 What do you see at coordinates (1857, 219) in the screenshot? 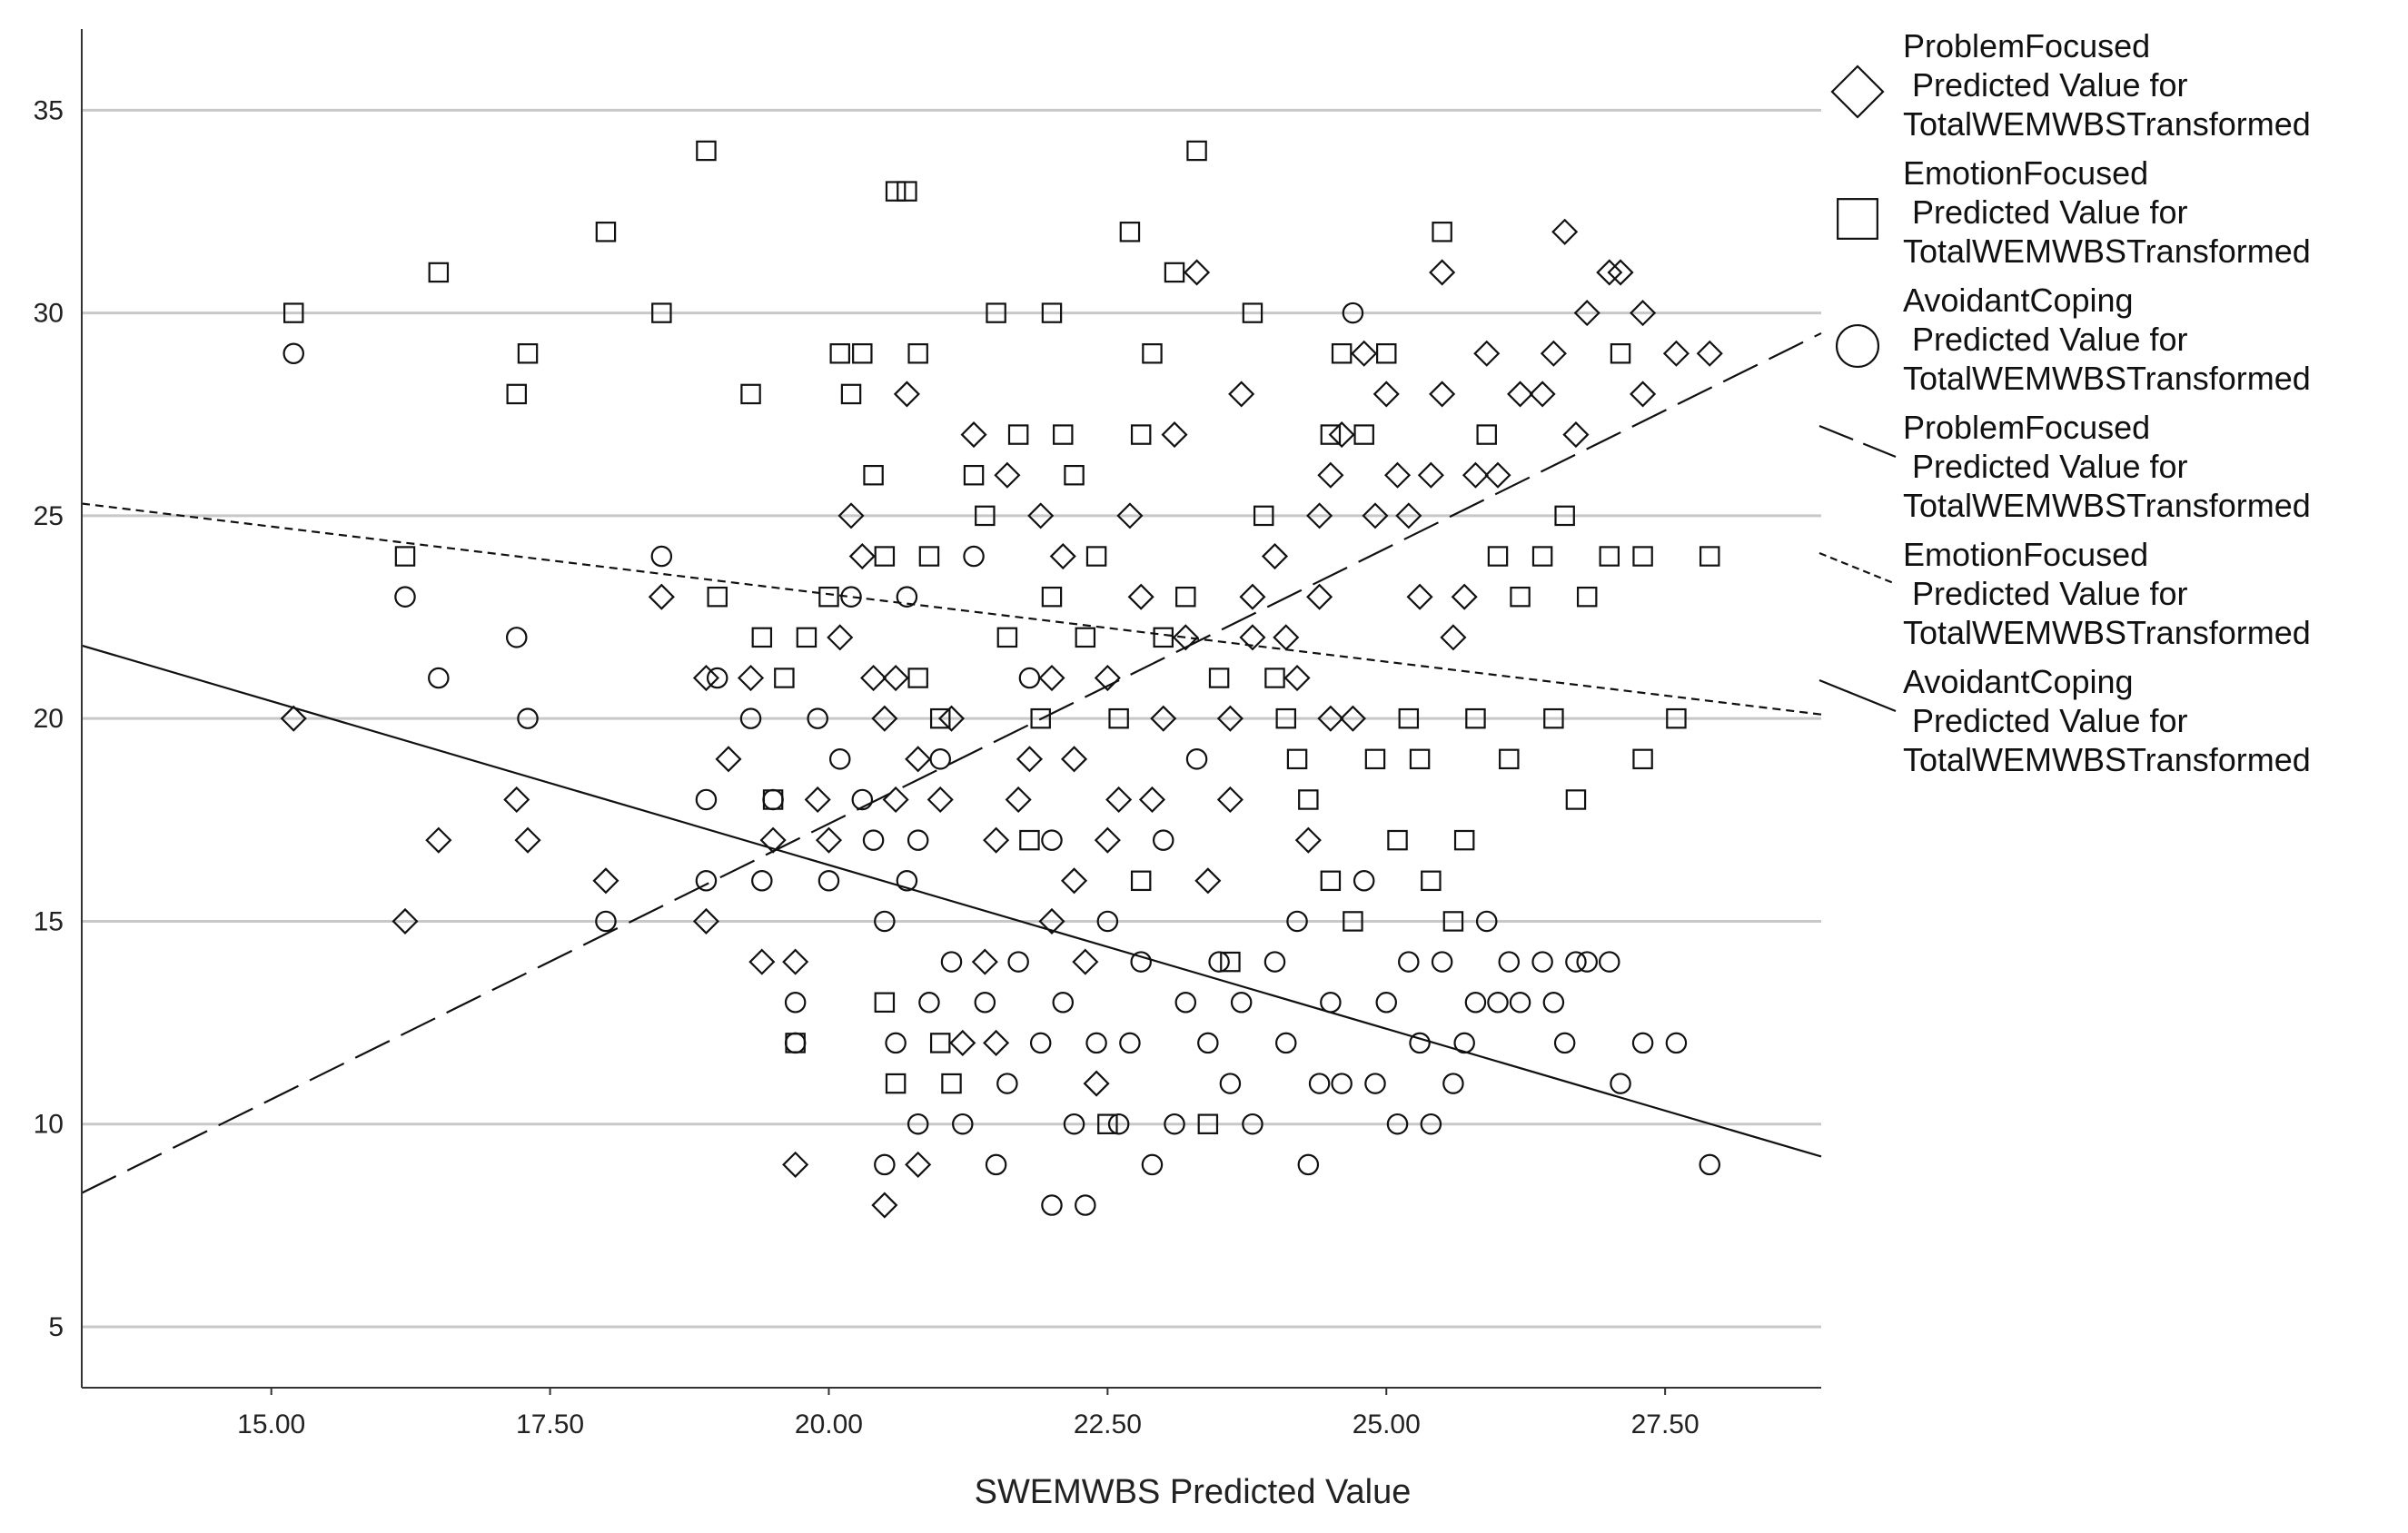
I see `legend-square-key` at bounding box center [1857, 219].